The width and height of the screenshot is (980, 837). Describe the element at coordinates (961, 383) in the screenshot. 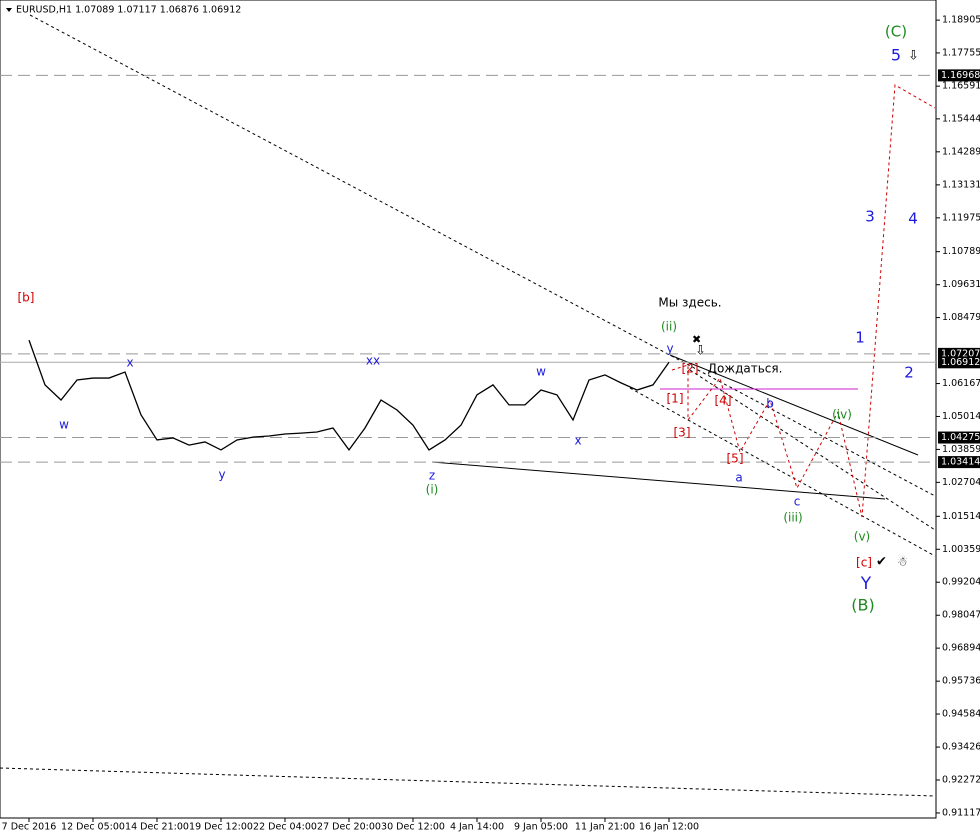

I see `y-tick-label: 1.06167` at that location.